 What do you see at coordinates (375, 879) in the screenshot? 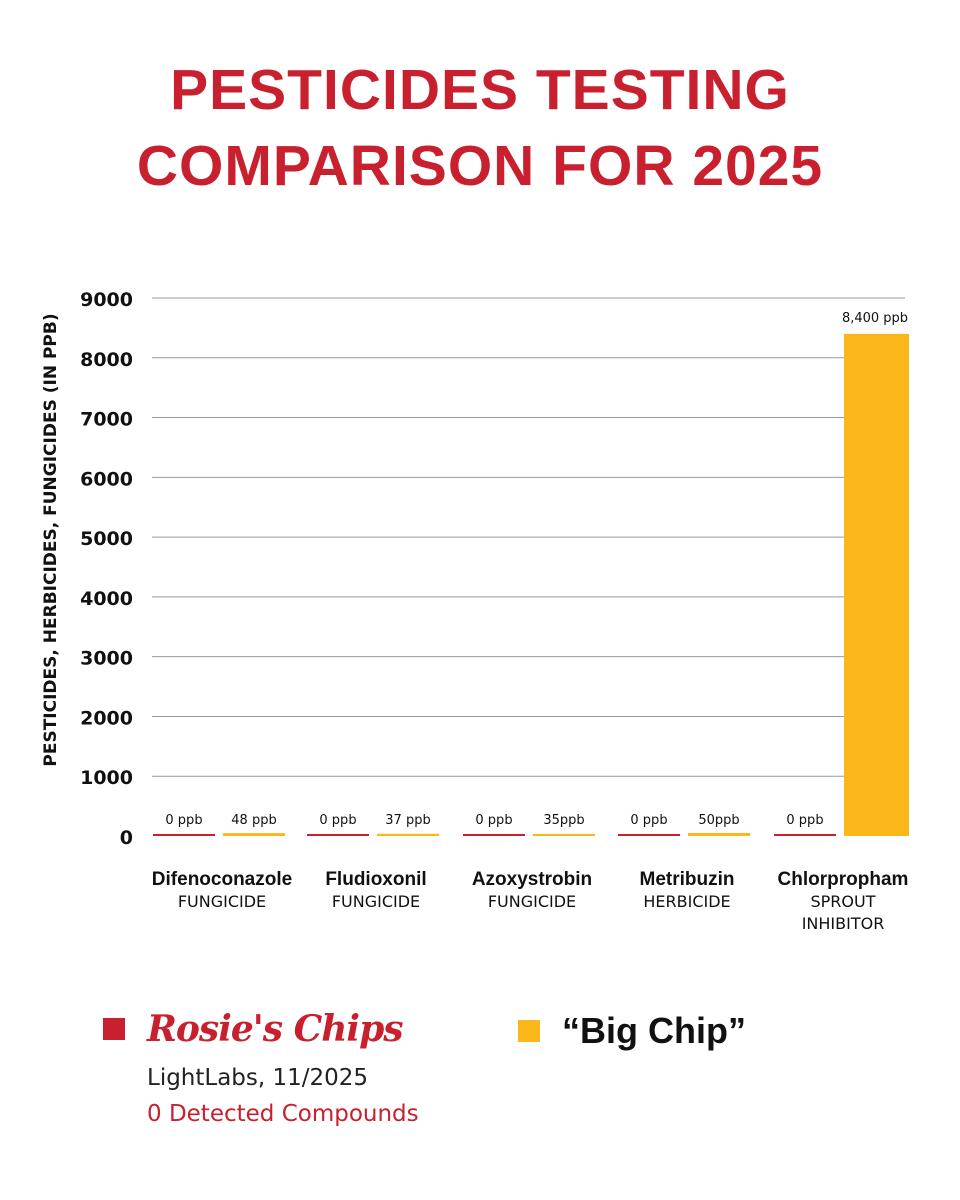
I see `x-tick-label: Fludioxonil` at bounding box center [375, 879].